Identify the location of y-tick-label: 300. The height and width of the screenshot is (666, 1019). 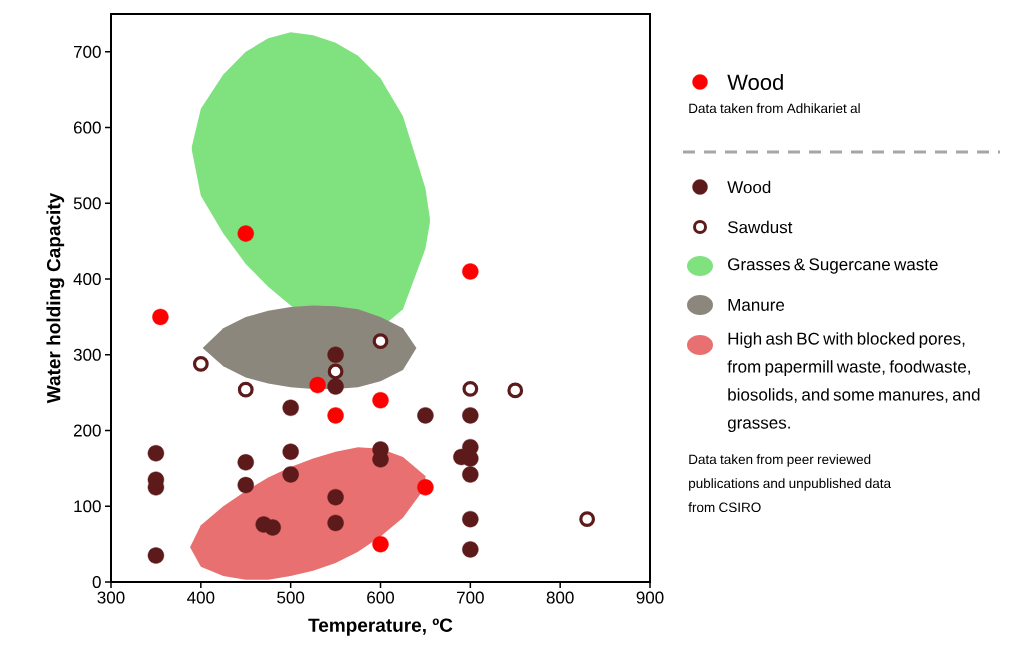
(87, 354).